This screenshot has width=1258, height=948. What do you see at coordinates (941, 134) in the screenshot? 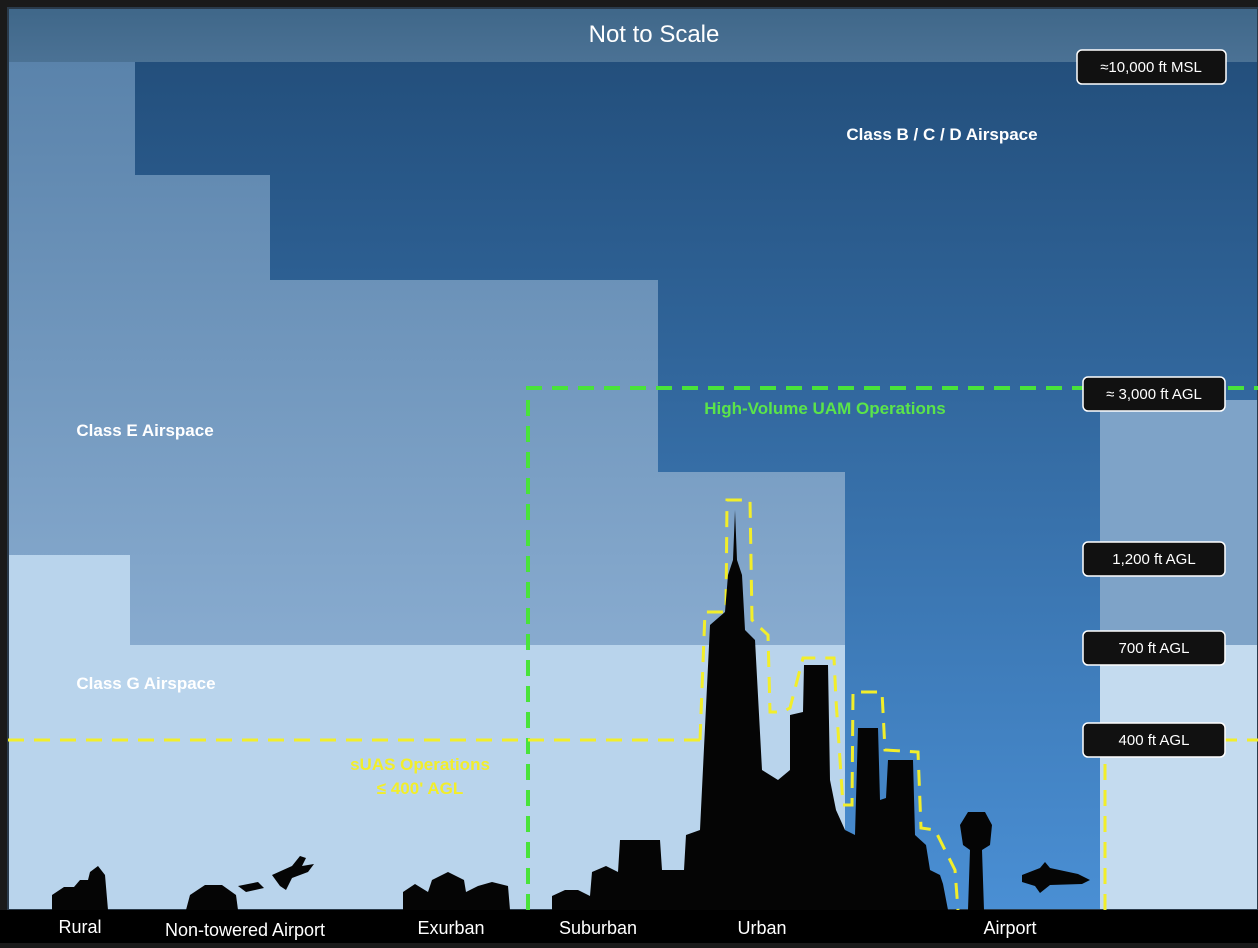
I see `class-bcd-label: Class B / C / D Airspace` at bounding box center [941, 134].